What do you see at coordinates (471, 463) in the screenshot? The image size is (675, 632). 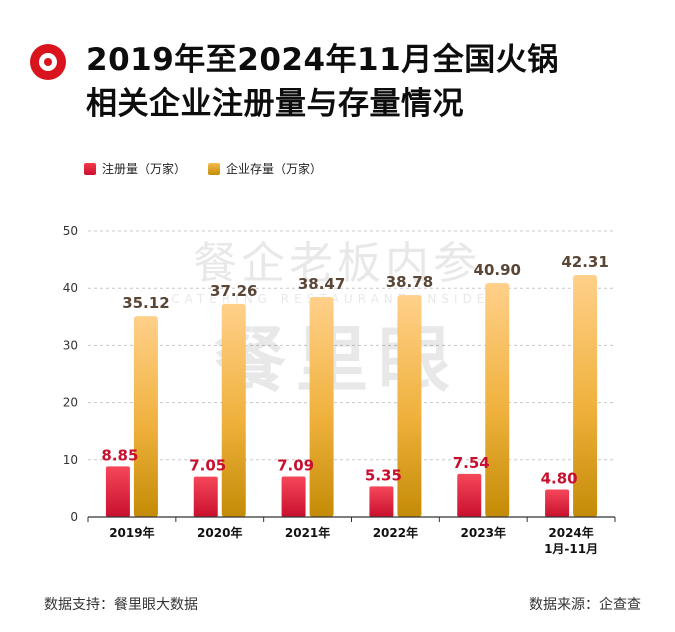 I see `data-label-registration: 7.54` at bounding box center [471, 463].